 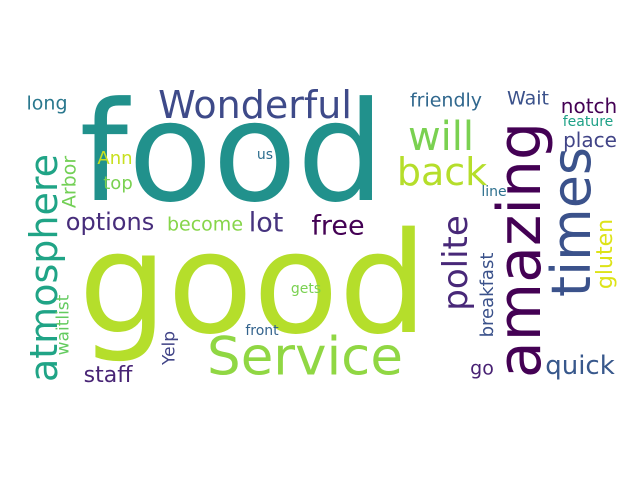 What do you see at coordinates (441, 137) in the screenshot?
I see `word-will: will` at bounding box center [441, 137].